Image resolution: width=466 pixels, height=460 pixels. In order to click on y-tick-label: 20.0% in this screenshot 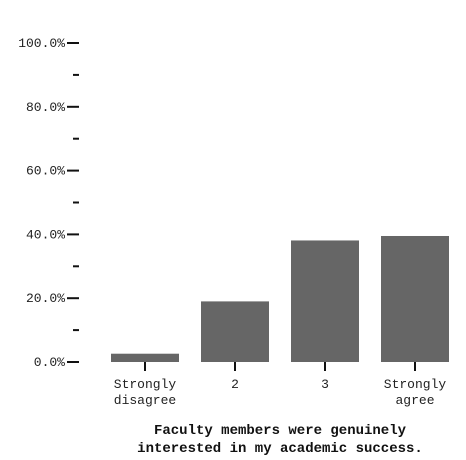, I will do `click(45, 298)`.